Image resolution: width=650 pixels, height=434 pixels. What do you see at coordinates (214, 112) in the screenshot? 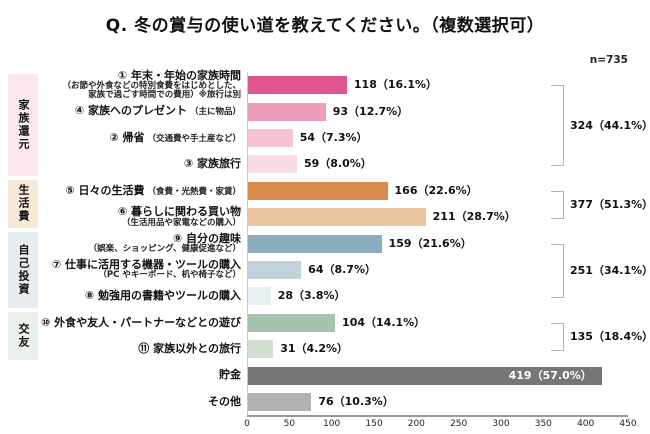
I see `row-inline-note: （主に物品）` at bounding box center [214, 112].